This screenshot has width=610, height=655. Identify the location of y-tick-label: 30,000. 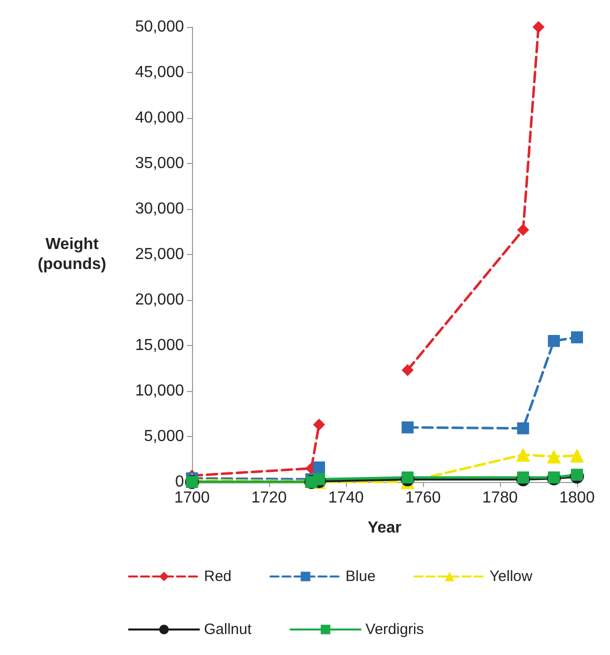
(159, 209).